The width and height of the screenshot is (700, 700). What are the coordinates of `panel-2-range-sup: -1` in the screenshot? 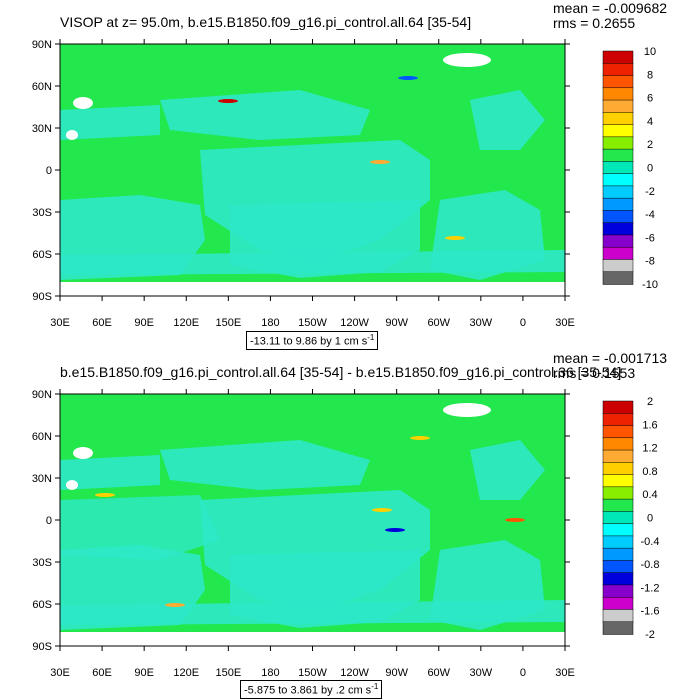 It's located at (375, 686).